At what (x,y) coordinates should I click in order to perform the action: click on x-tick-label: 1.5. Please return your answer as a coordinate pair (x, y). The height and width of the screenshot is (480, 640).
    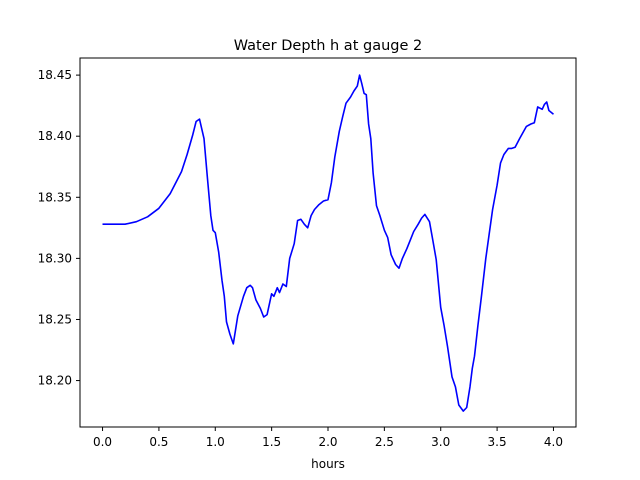
    Looking at the image, I should click on (271, 442).